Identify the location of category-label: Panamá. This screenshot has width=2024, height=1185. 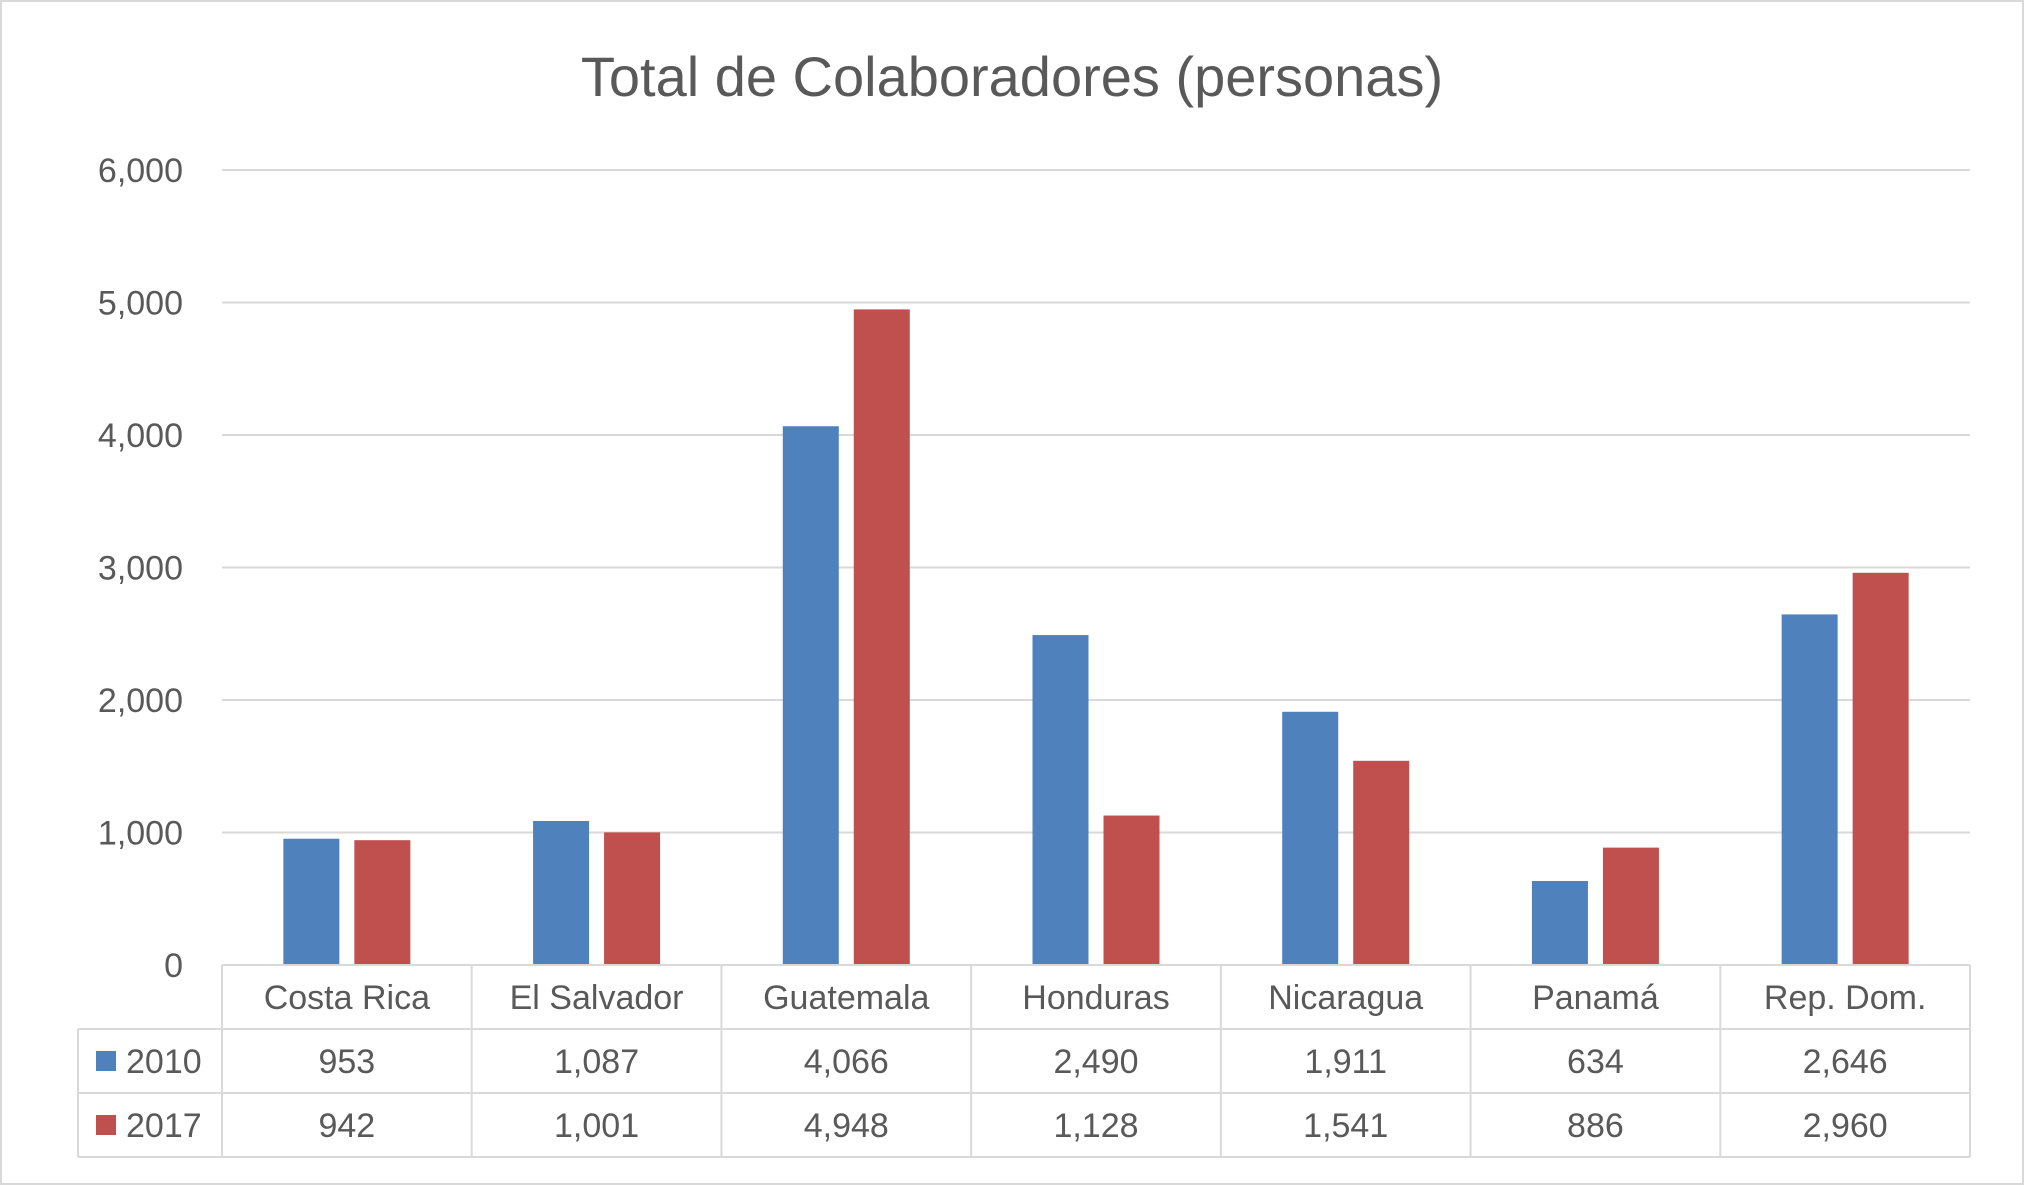
(1595, 998).